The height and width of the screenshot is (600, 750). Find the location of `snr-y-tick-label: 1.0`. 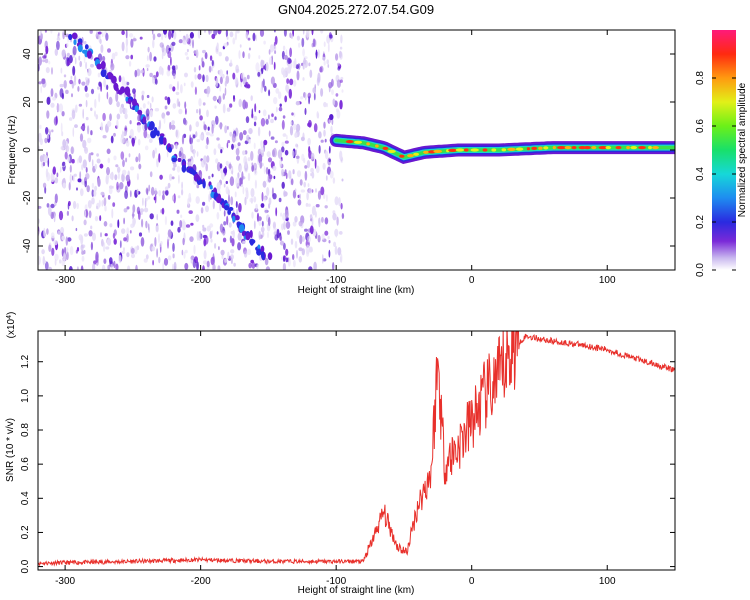

snr-y-tick-label: 1.0 is located at coordinates (25, 395).